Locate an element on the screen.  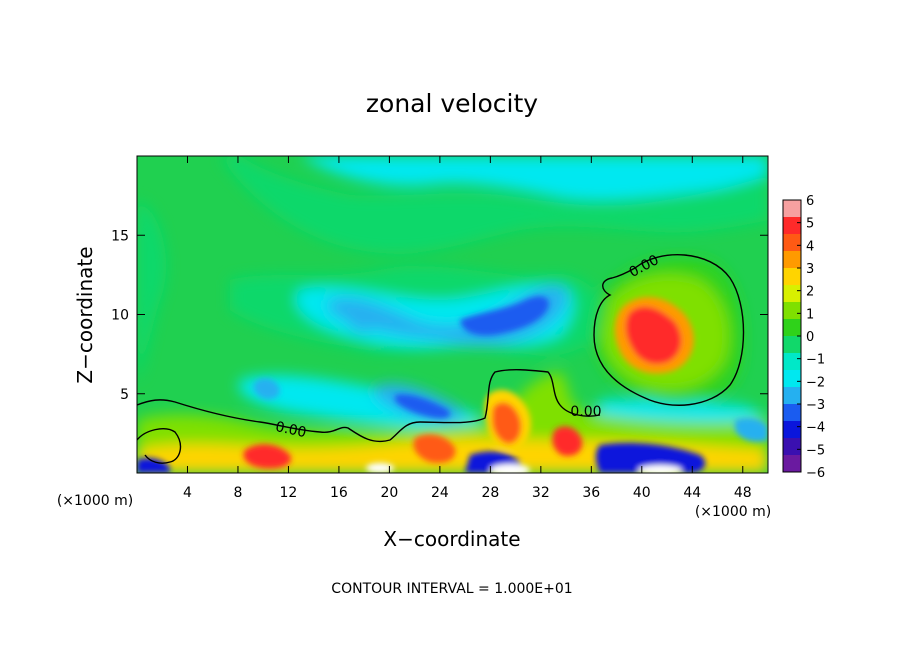
positive-core-red is located at coordinates (653, 335).